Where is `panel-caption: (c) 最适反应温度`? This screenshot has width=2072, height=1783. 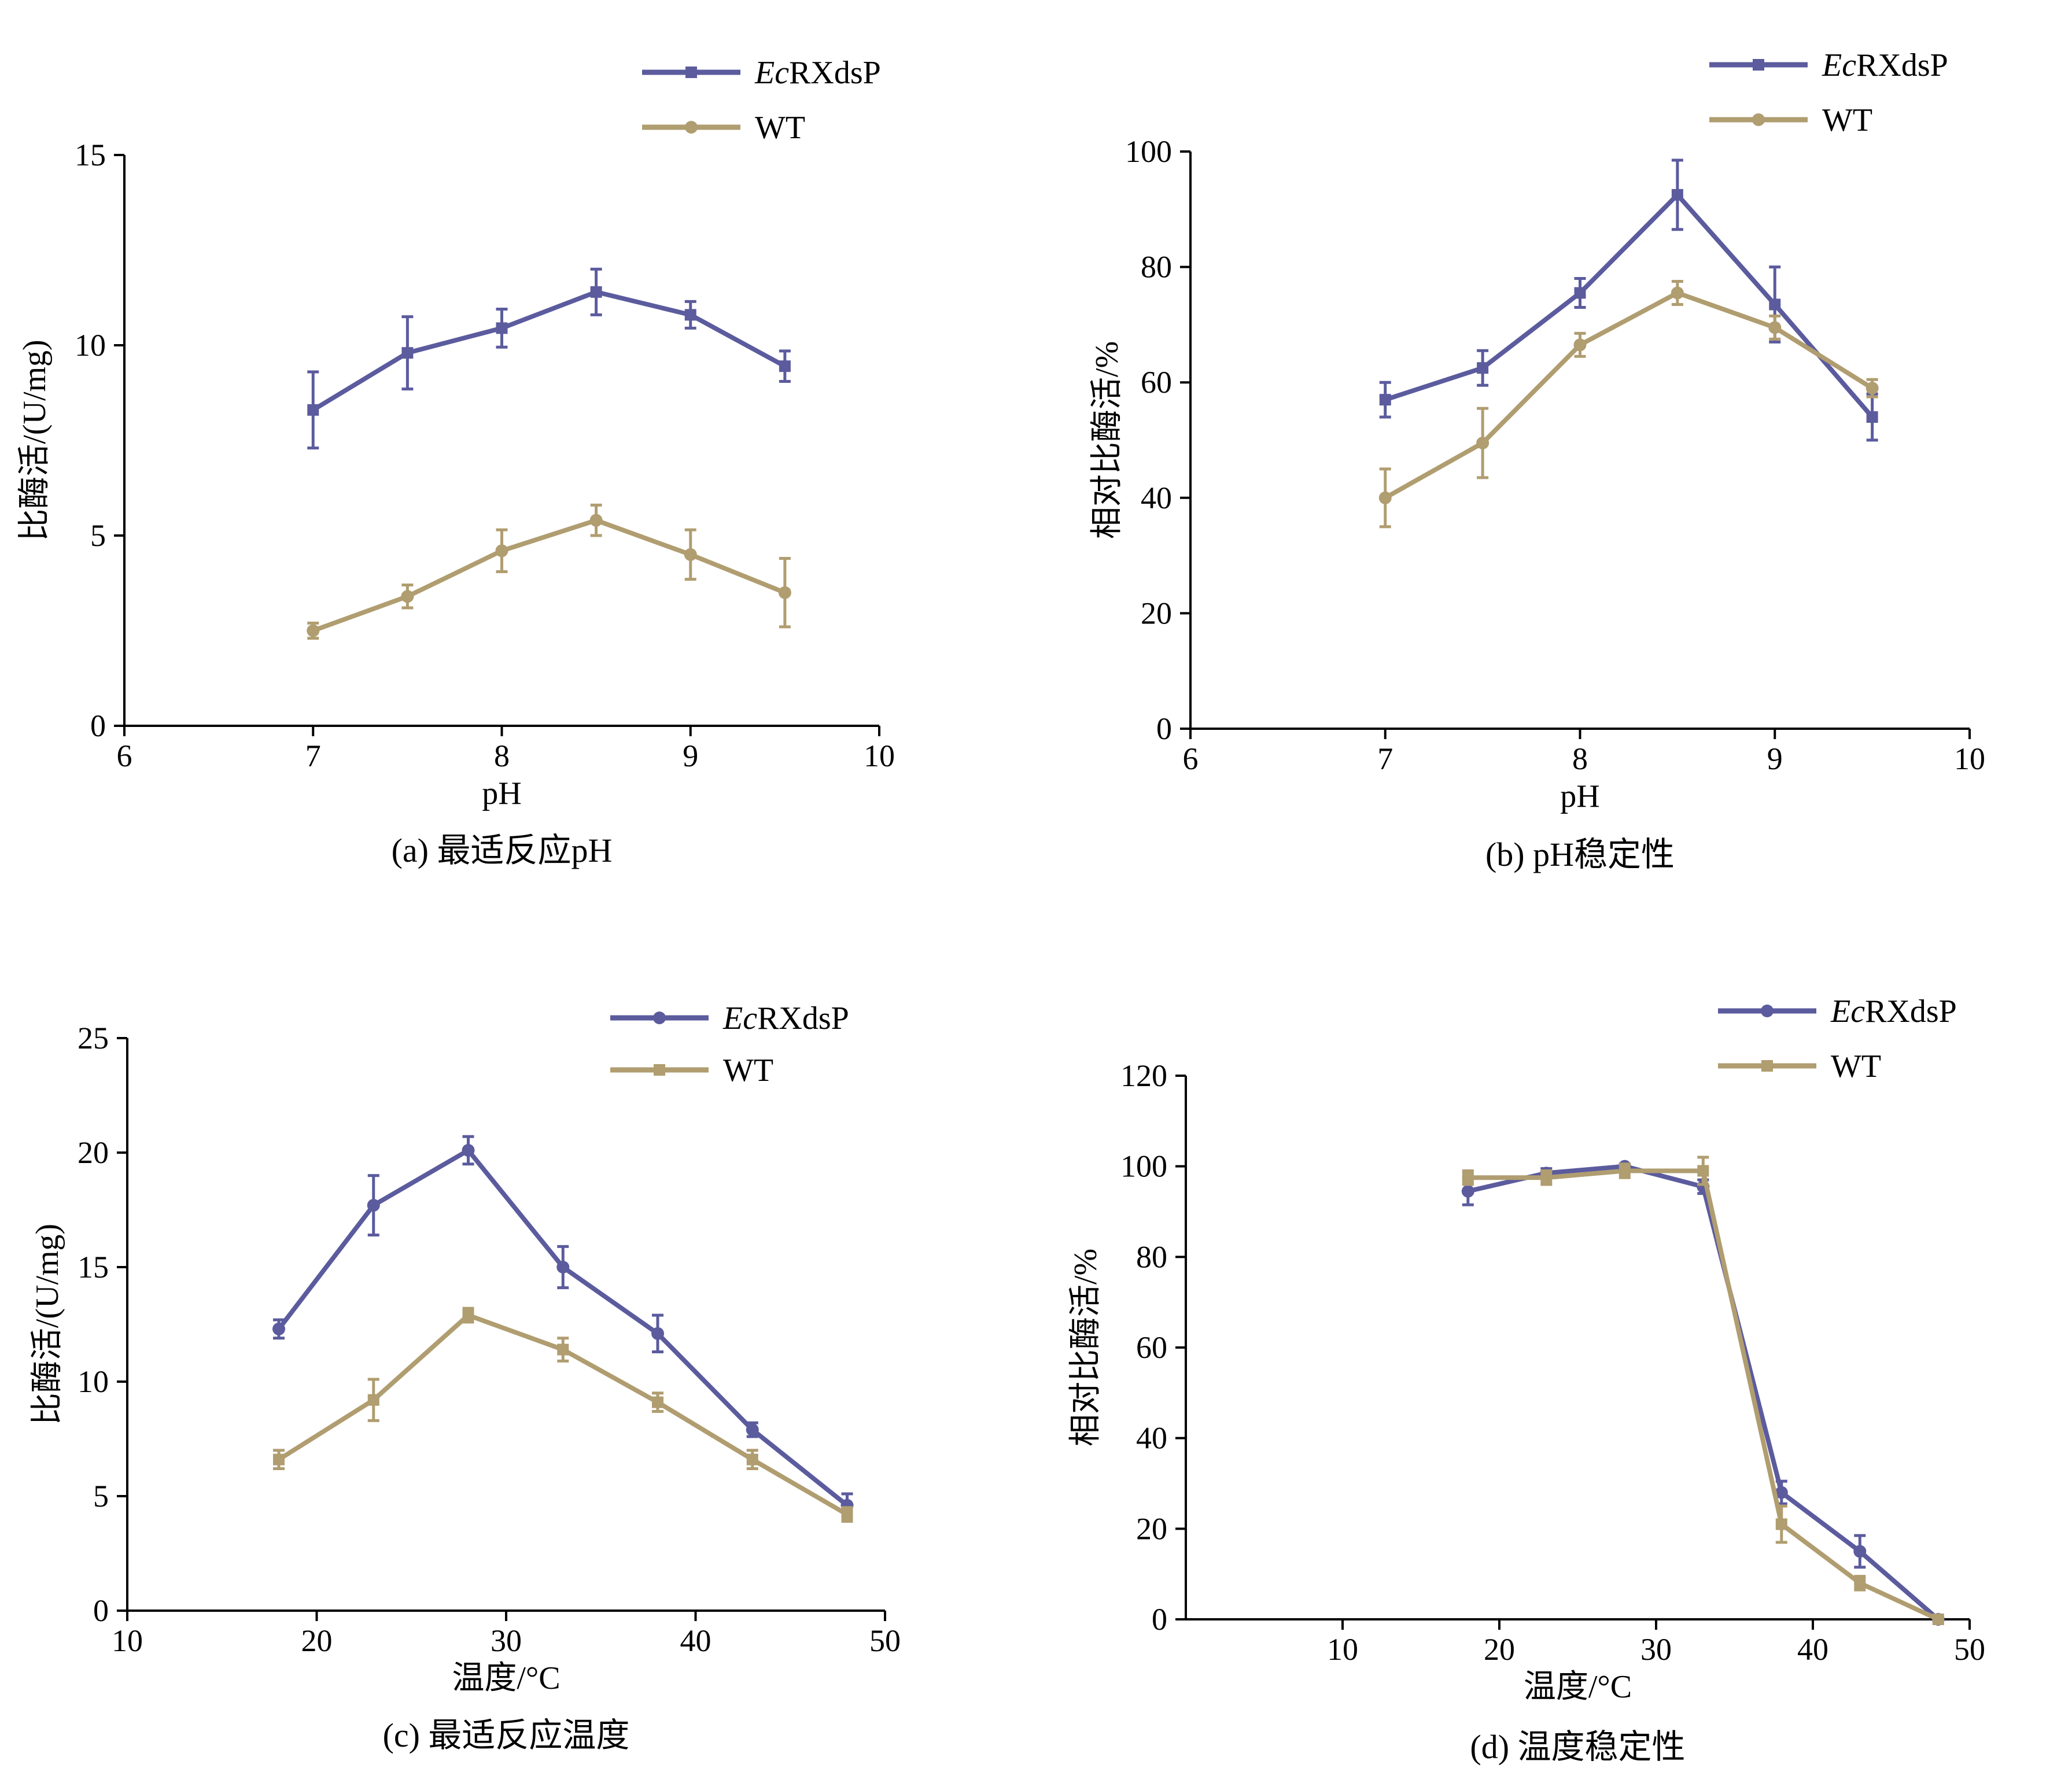
panel-caption: (c) 最适反应温度 is located at coordinates (506, 1735).